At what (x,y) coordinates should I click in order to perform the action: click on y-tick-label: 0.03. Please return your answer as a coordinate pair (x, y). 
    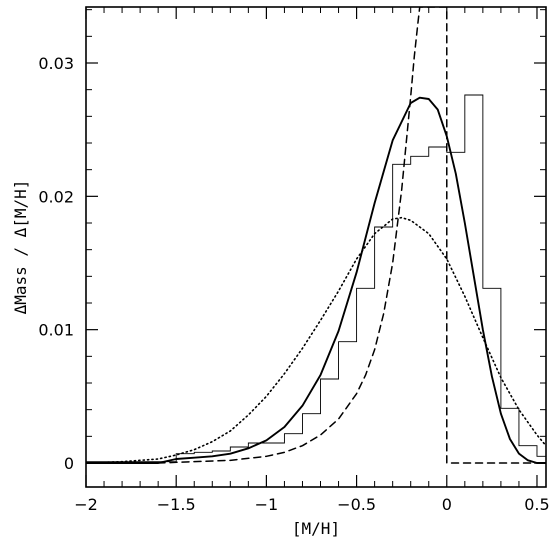
    Looking at the image, I should click on (56, 63).